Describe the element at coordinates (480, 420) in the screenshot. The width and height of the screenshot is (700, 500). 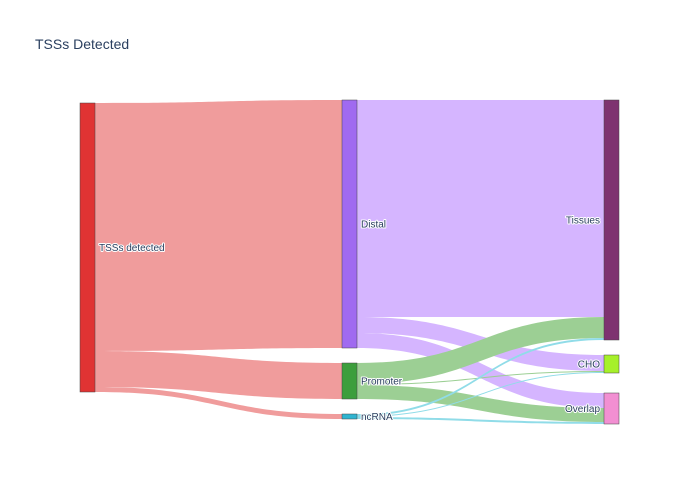
I see `link-ncrna-to-overlap` at that location.